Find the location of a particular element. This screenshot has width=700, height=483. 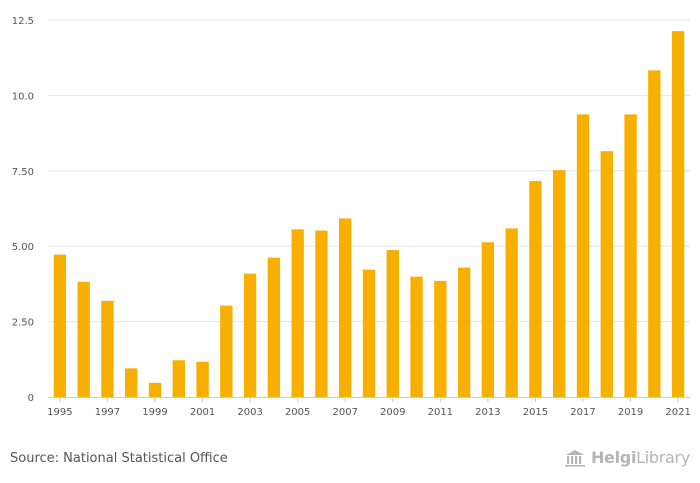

x-tick-label: 1995 is located at coordinates (59, 412).